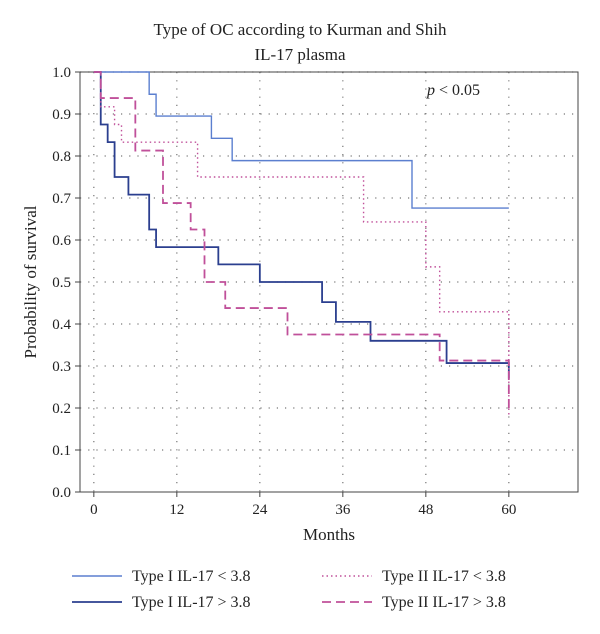 This screenshot has height=634, width=600. What do you see at coordinates (61, 241) in the screenshot?
I see `y-tick-label: 0.6` at bounding box center [61, 241].